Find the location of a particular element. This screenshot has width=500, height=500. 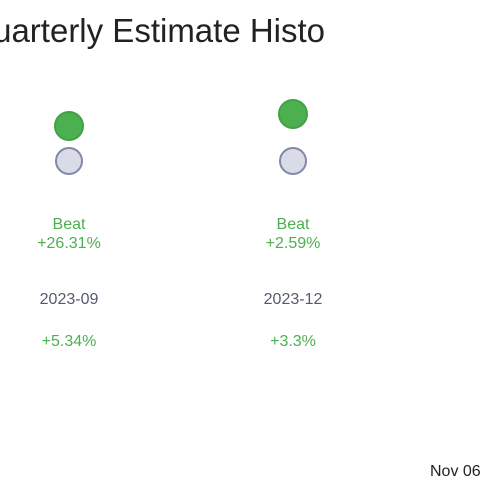

change-label: -1. is located at coordinates (468, 342).